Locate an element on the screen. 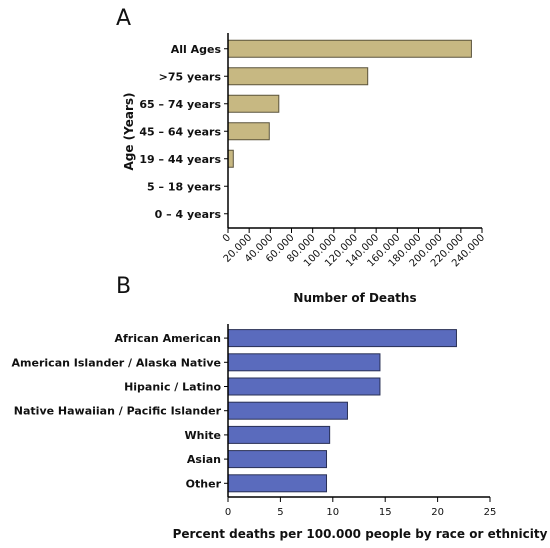 The image size is (550, 548). panel-label: A is located at coordinates (123, 18).